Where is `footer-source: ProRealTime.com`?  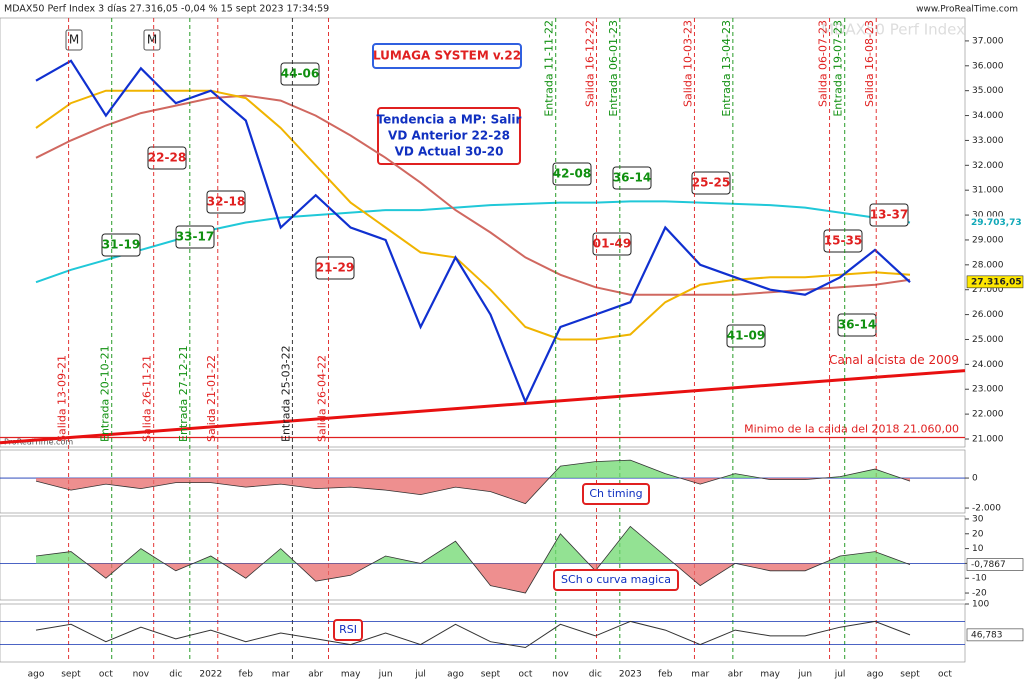 footer-source: ProRealTime.com is located at coordinates (38, 442).